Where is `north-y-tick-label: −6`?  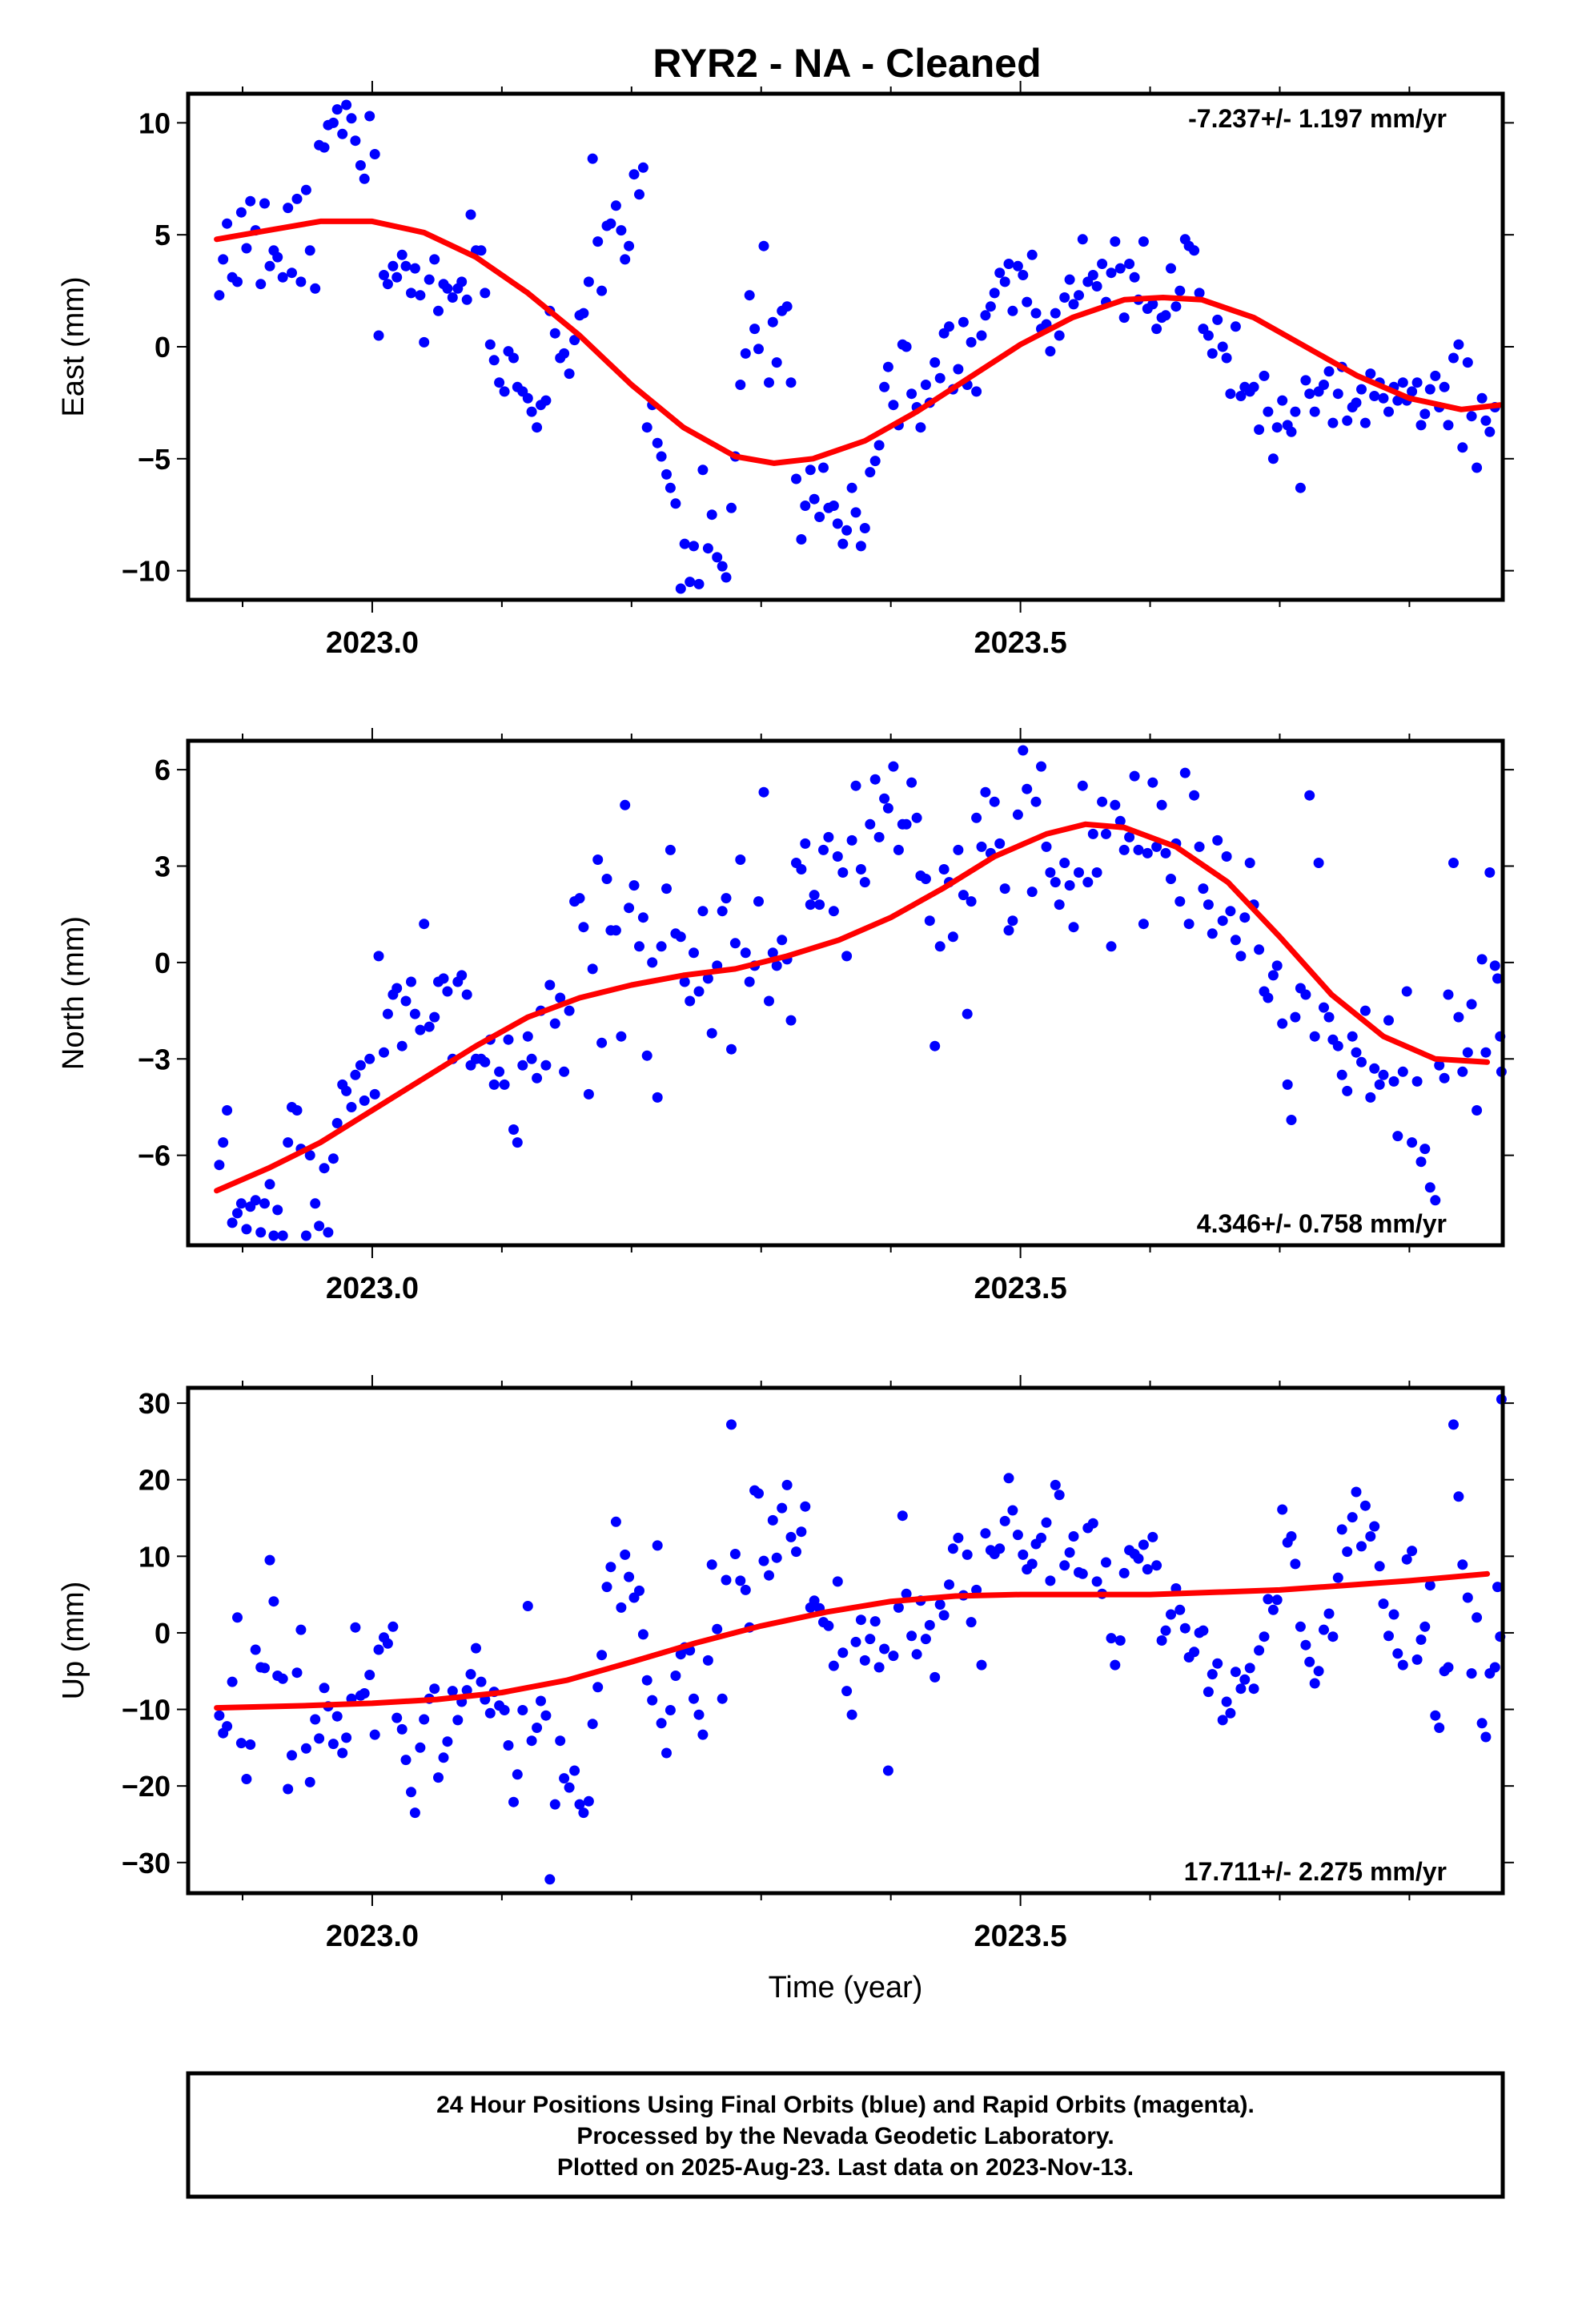
north-y-tick-label: −6 is located at coordinates (154, 1156).